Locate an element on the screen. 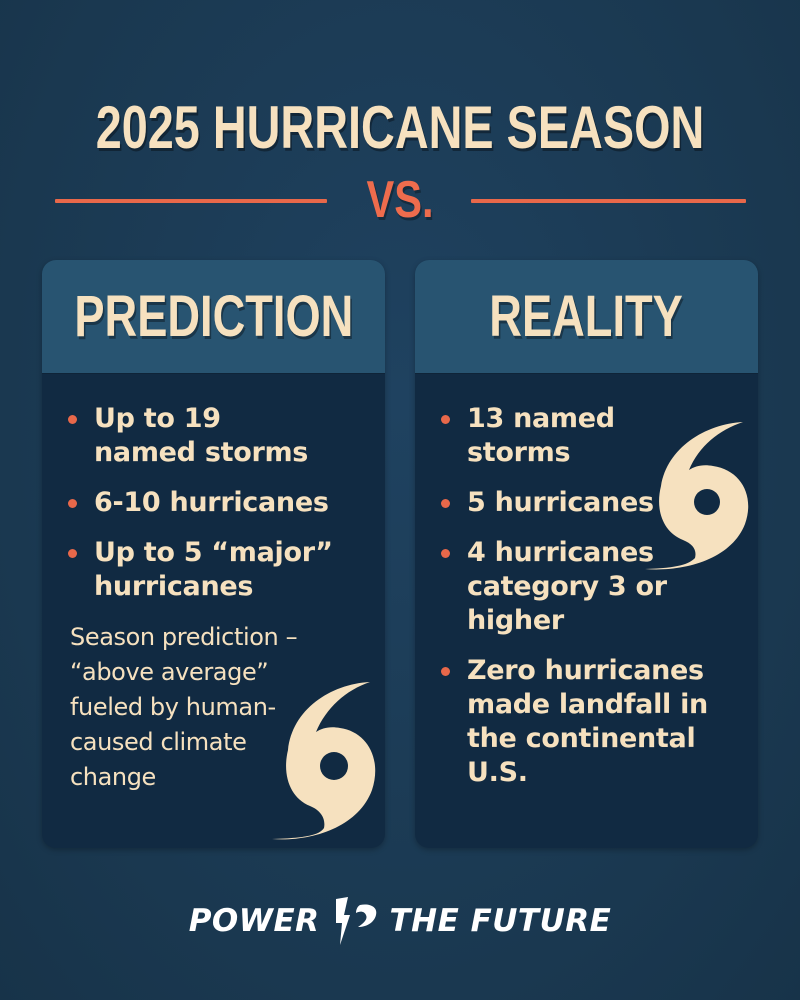 This screenshot has width=800, height=1000. logo-text-left: POWER is located at coordinates (254, 921).